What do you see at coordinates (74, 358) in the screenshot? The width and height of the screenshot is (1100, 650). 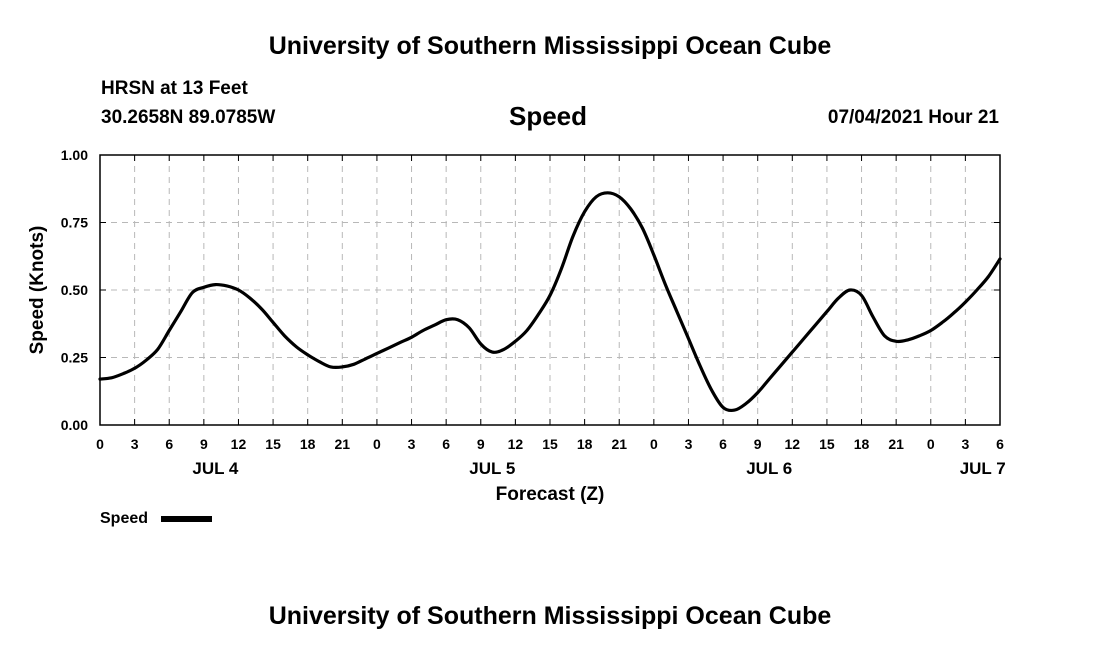 I see `y-tick-label: 0.25` at bounding box center [74, 358].